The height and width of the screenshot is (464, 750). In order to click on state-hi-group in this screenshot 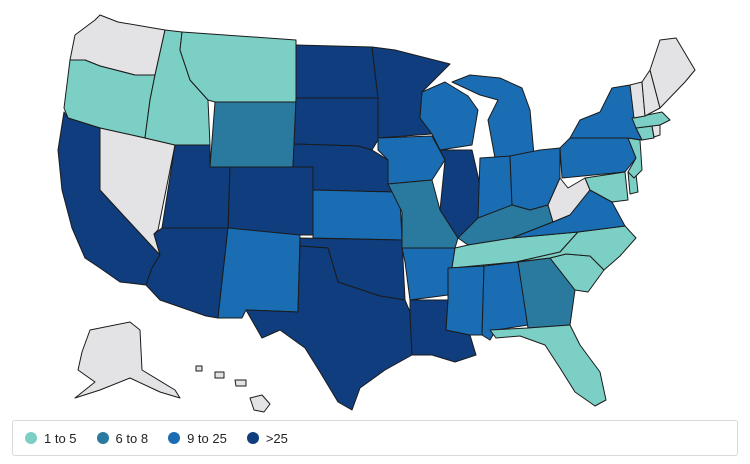, I will do `click(233, 389)`.